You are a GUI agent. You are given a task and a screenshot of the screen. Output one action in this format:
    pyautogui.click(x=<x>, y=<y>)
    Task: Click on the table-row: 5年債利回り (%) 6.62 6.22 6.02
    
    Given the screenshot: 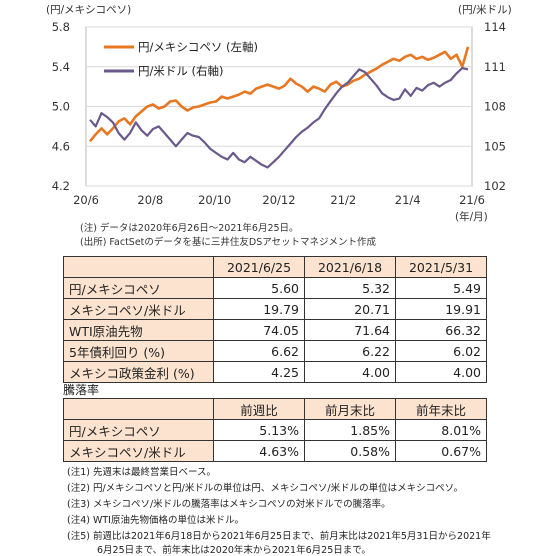 What is the action you would take?
    pyautogui.click(x=275, y=351)
    